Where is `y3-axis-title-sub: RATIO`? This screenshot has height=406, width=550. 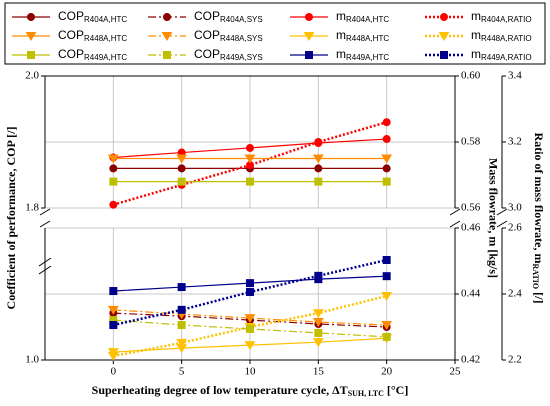 y3-axis-title-sub: RATIO is located at coordinates (535, 277).